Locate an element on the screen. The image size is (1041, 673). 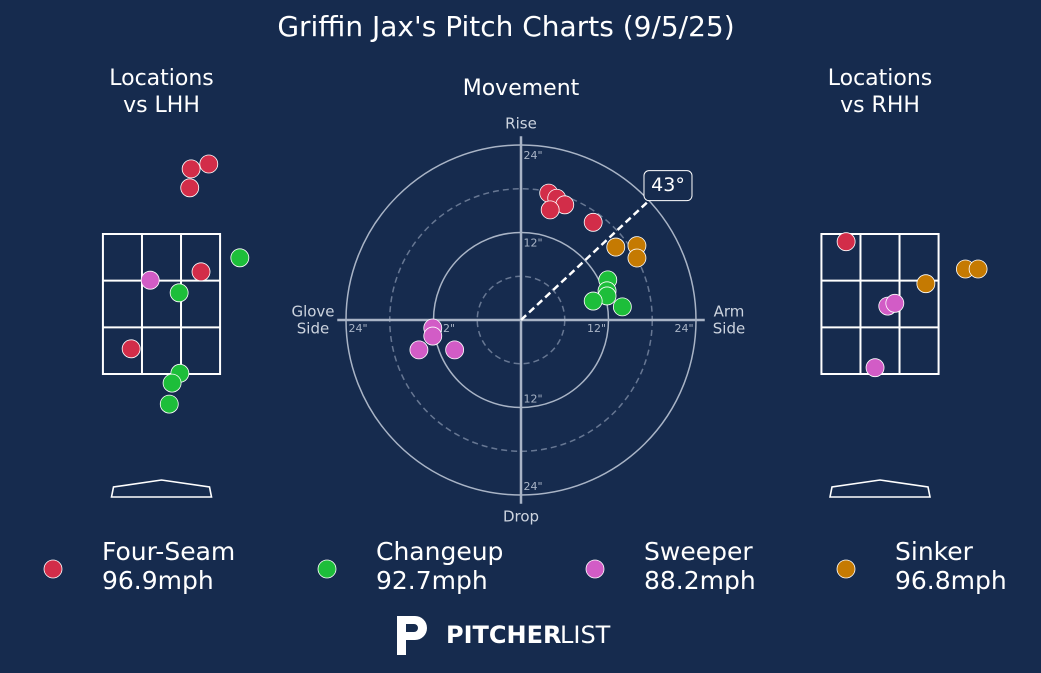
legend-speed: 92.7mph is located at coordinates (432, 580).